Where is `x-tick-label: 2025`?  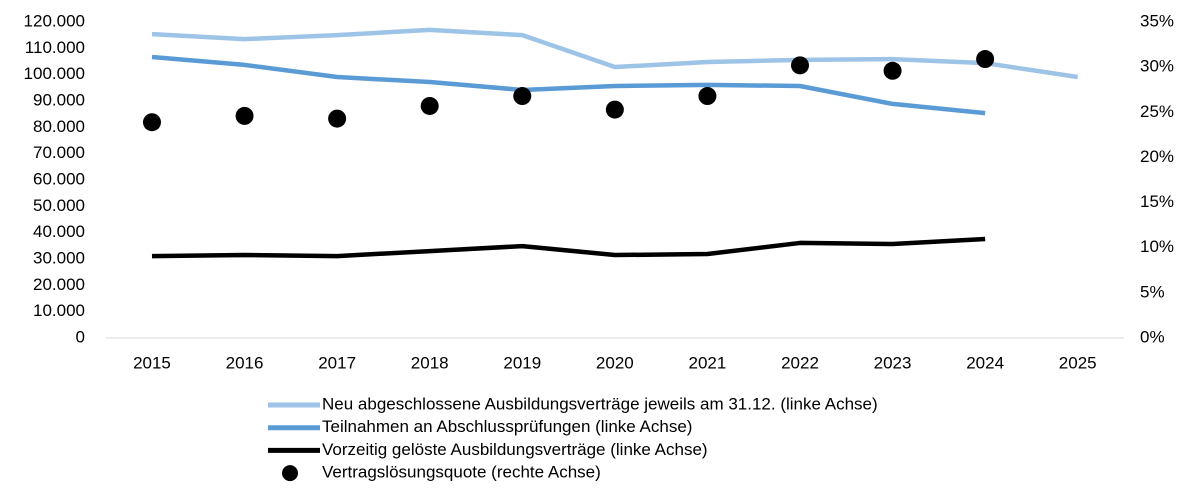 x-tick-label: 2025 is located at coordinates (1078, 362).